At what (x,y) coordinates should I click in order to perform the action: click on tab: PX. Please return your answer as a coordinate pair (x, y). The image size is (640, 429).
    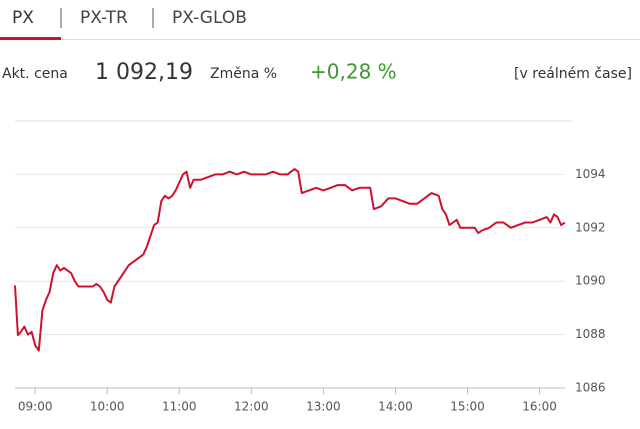
    Looking at the image, I should click on (23, 18).